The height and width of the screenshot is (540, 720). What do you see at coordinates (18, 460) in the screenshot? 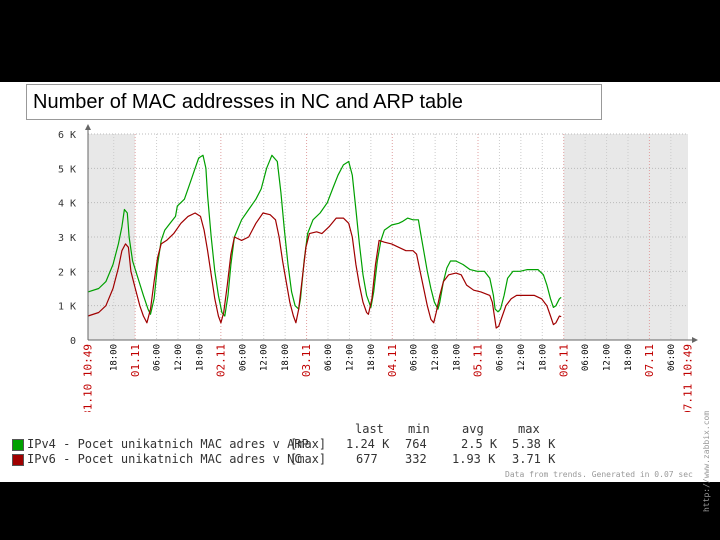
I see `legend-swatch-ipv6` at bounding box center [18, 460].